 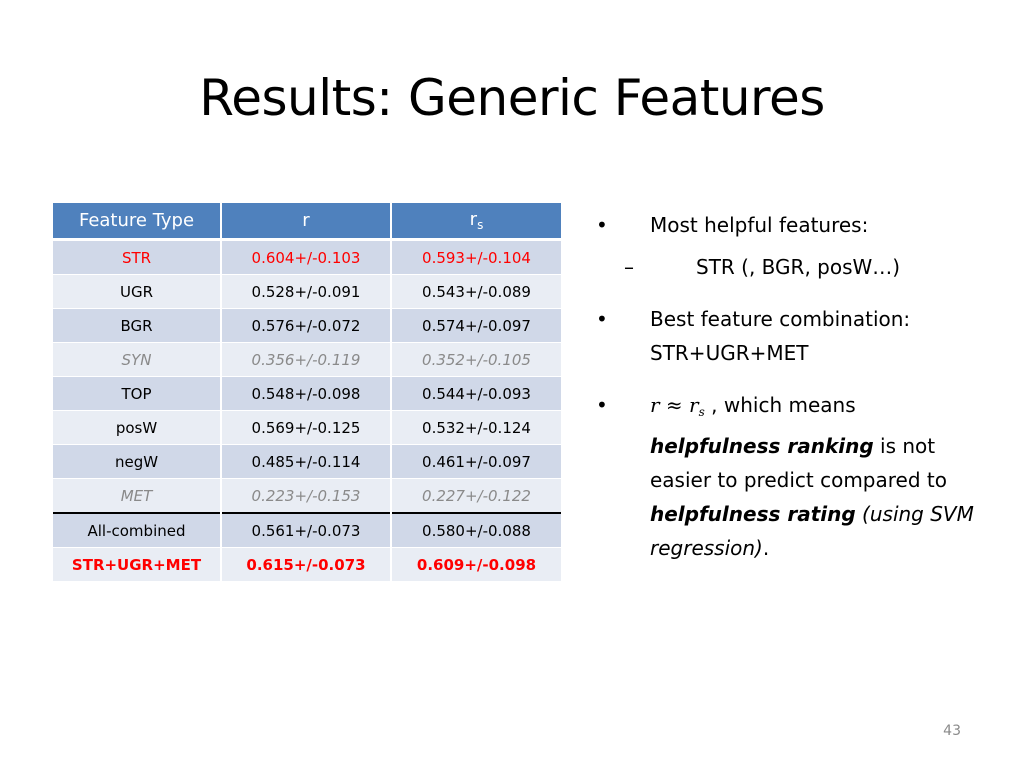 I want to click on bold-rating: helpfulness rating, so click(x=753, y=514).